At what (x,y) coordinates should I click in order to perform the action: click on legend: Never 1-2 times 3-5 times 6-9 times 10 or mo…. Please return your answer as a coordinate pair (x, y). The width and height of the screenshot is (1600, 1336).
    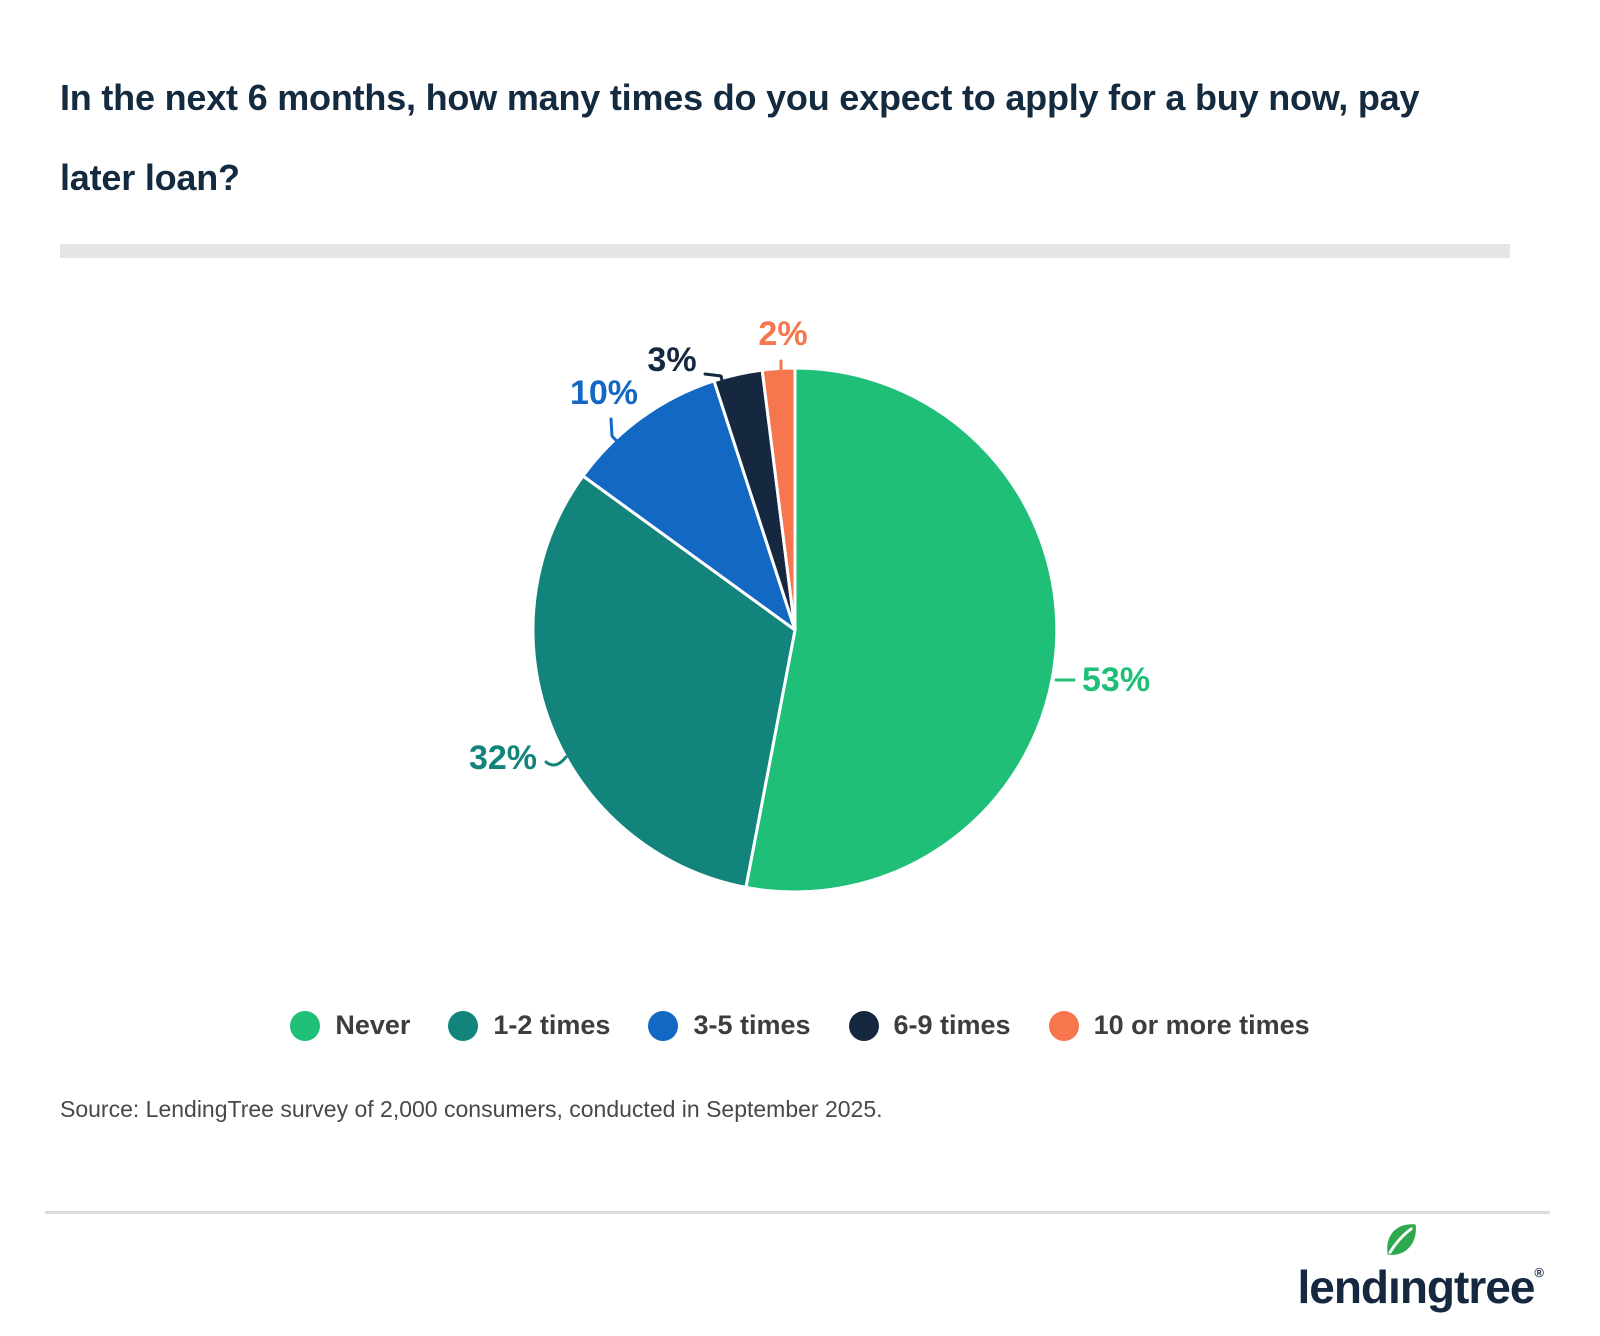
    Looking at the image, I should click on (800, 1025).